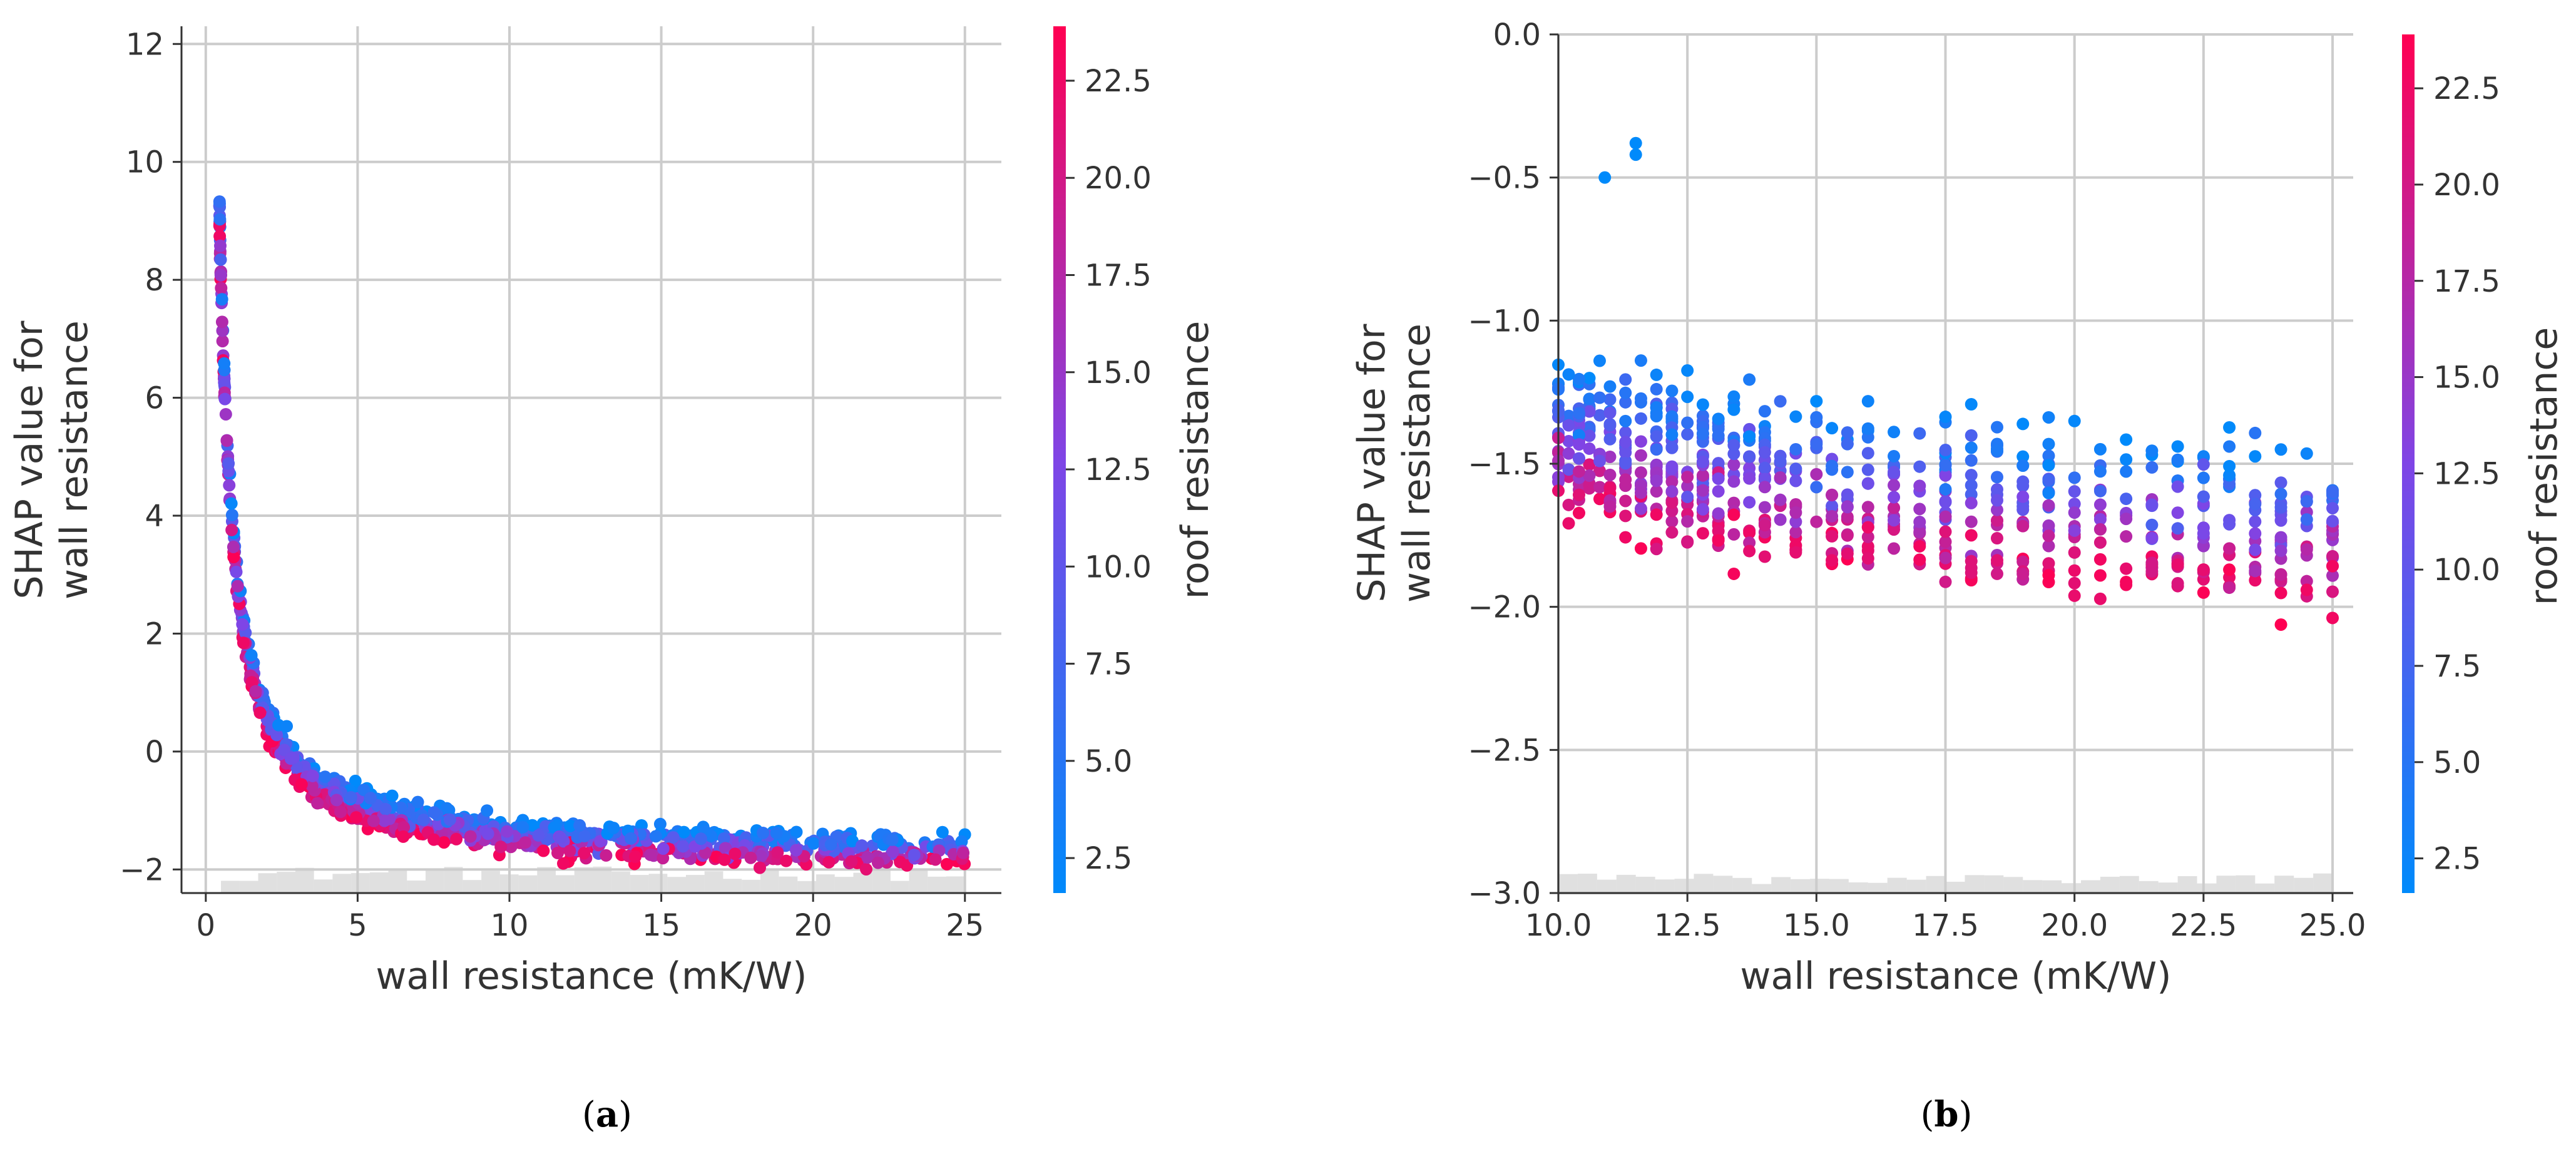 This screenshot has height=1149, width=2576. I want to click on colorbar-tick-label-a-0: 2.5, so click(1108, 858).